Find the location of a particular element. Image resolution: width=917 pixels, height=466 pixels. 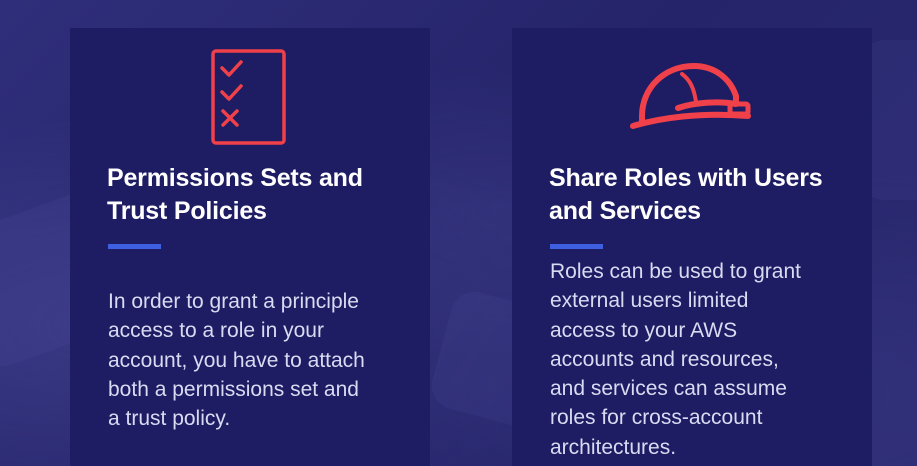

body-line: In order to grant a principle is located at coordinates (233, 301).